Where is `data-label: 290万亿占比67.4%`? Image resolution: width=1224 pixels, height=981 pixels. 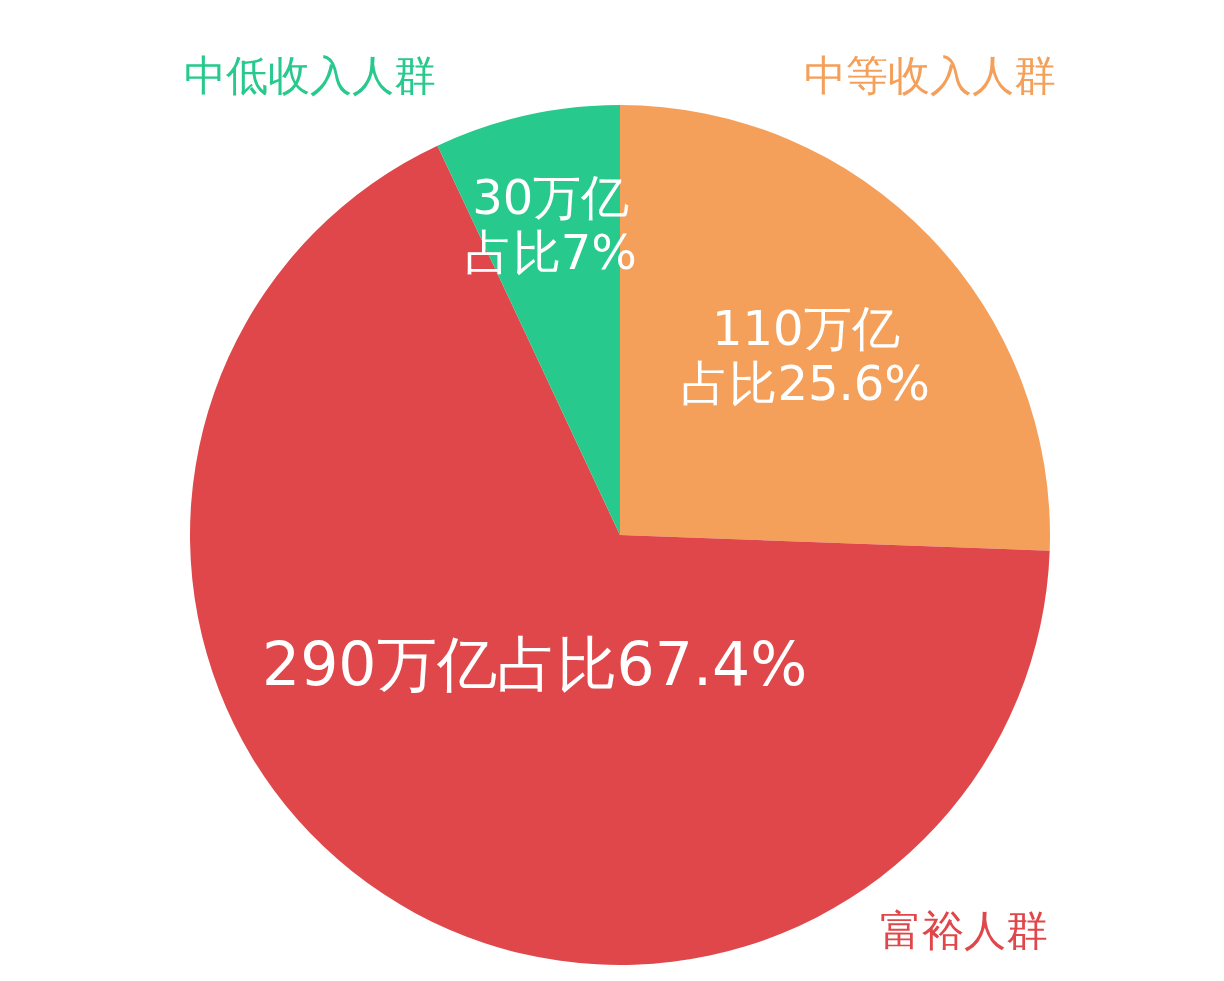
data-label: 290万亿占比67.4% is located at coordinates (535, 664).